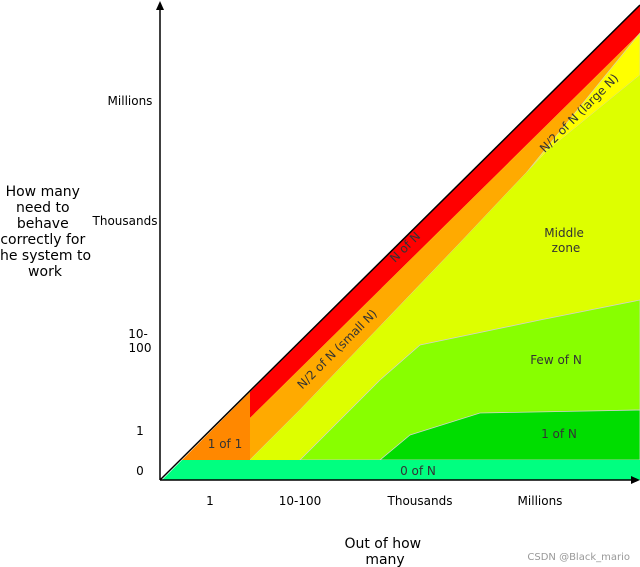  Describe the element at coordinates (384, 551) in the screenshot. I see `x-axis-title: Out of how many` at that location.